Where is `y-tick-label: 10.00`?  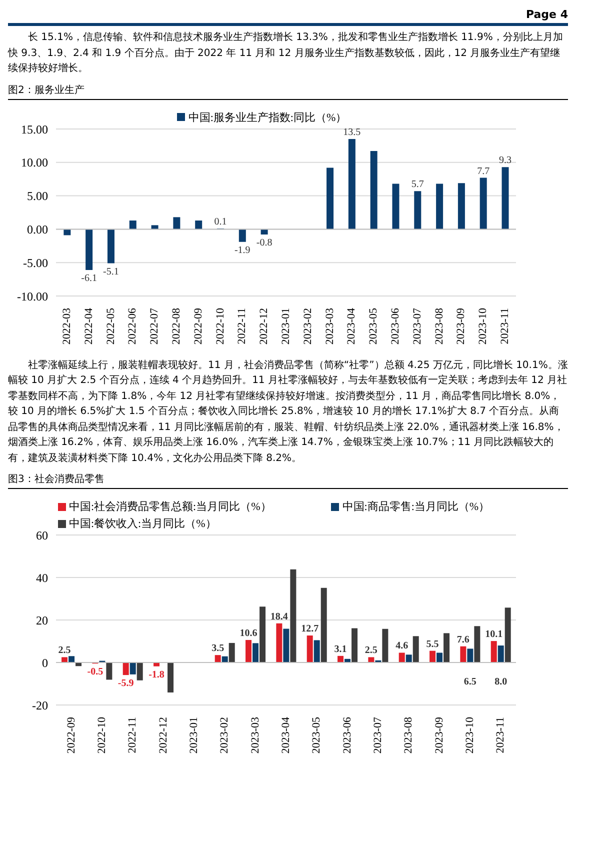 y-tick-label: 10.00 is located at coordinates (34, 162).